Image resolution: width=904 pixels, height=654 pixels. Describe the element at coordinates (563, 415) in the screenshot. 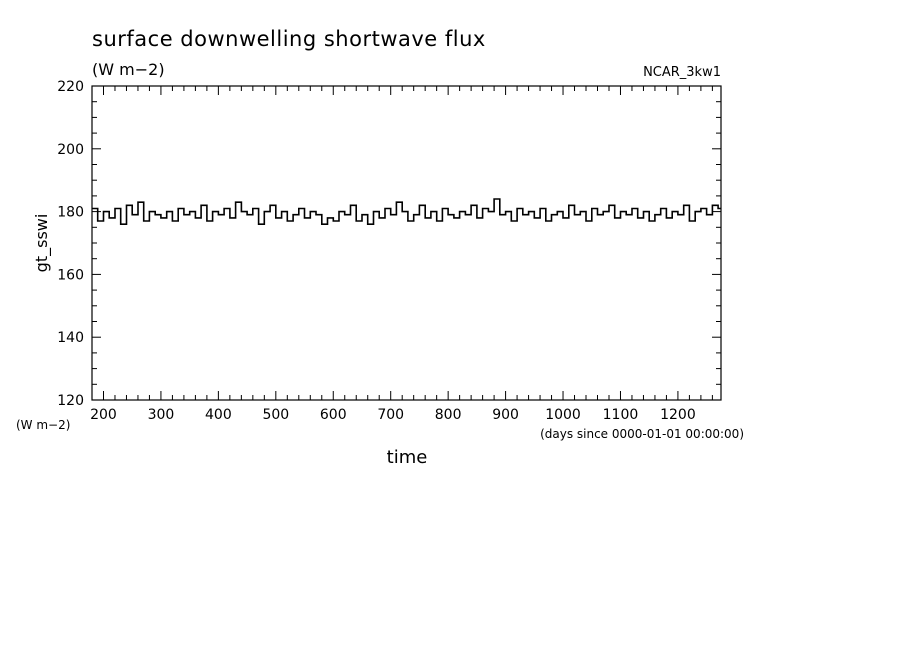

I see `x-tick-label: 1000` at that location.